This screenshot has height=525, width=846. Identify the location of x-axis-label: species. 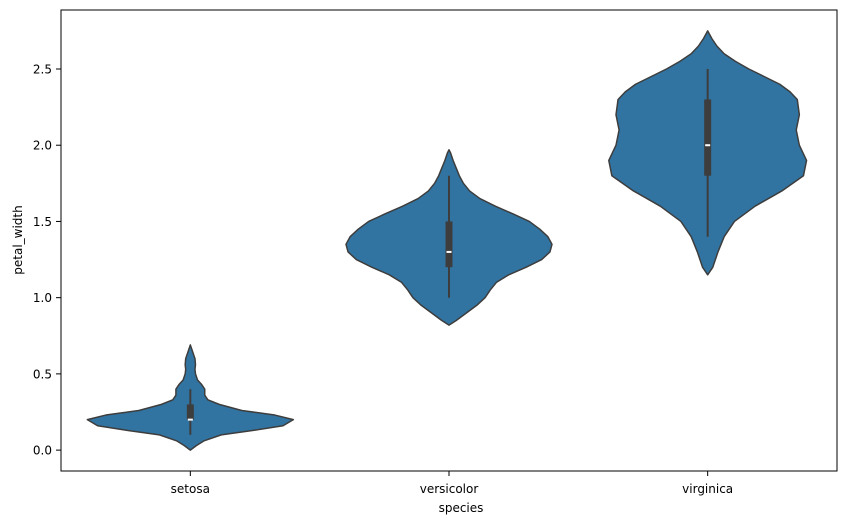
(461, 508).